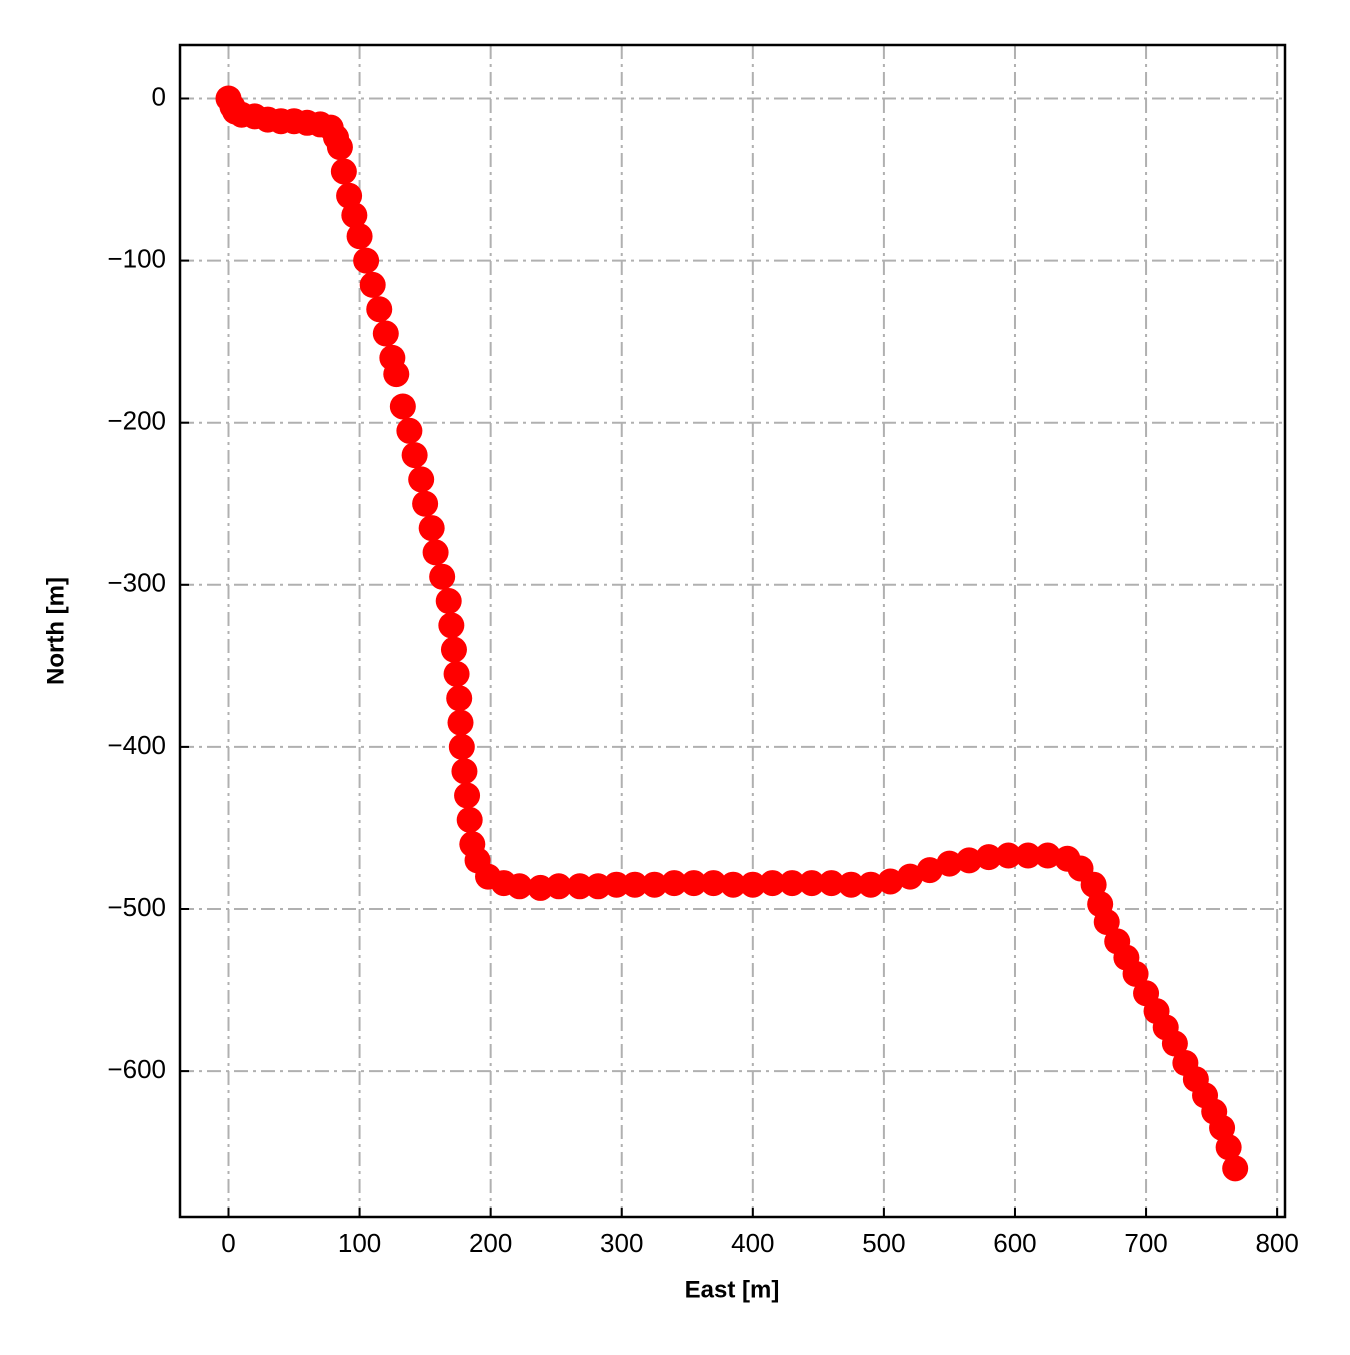 The height and width of the screenshot is (1355, 1350). I want to click on x-tick-label: 700, so click(1145, 1243).